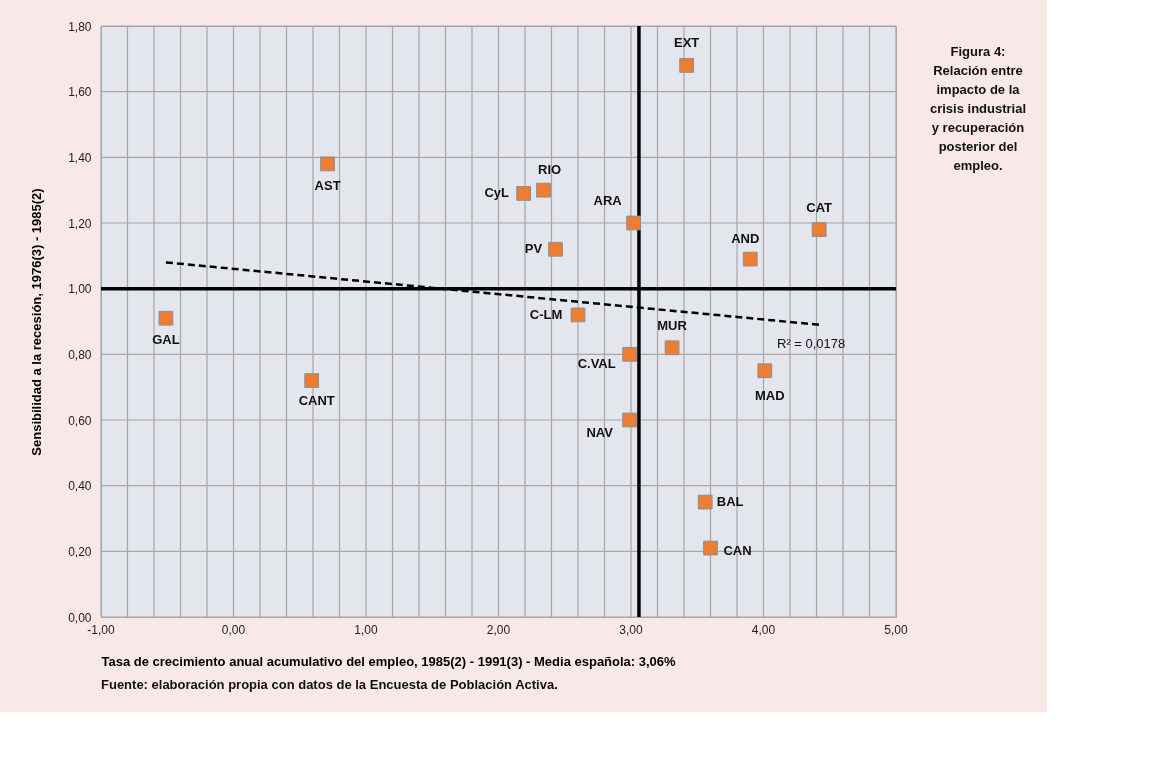 This screenshot has height=763, width=1162. Describe the element at coordinates (549, 170) in the screenshot. I see `series-label: RIO` at that location.